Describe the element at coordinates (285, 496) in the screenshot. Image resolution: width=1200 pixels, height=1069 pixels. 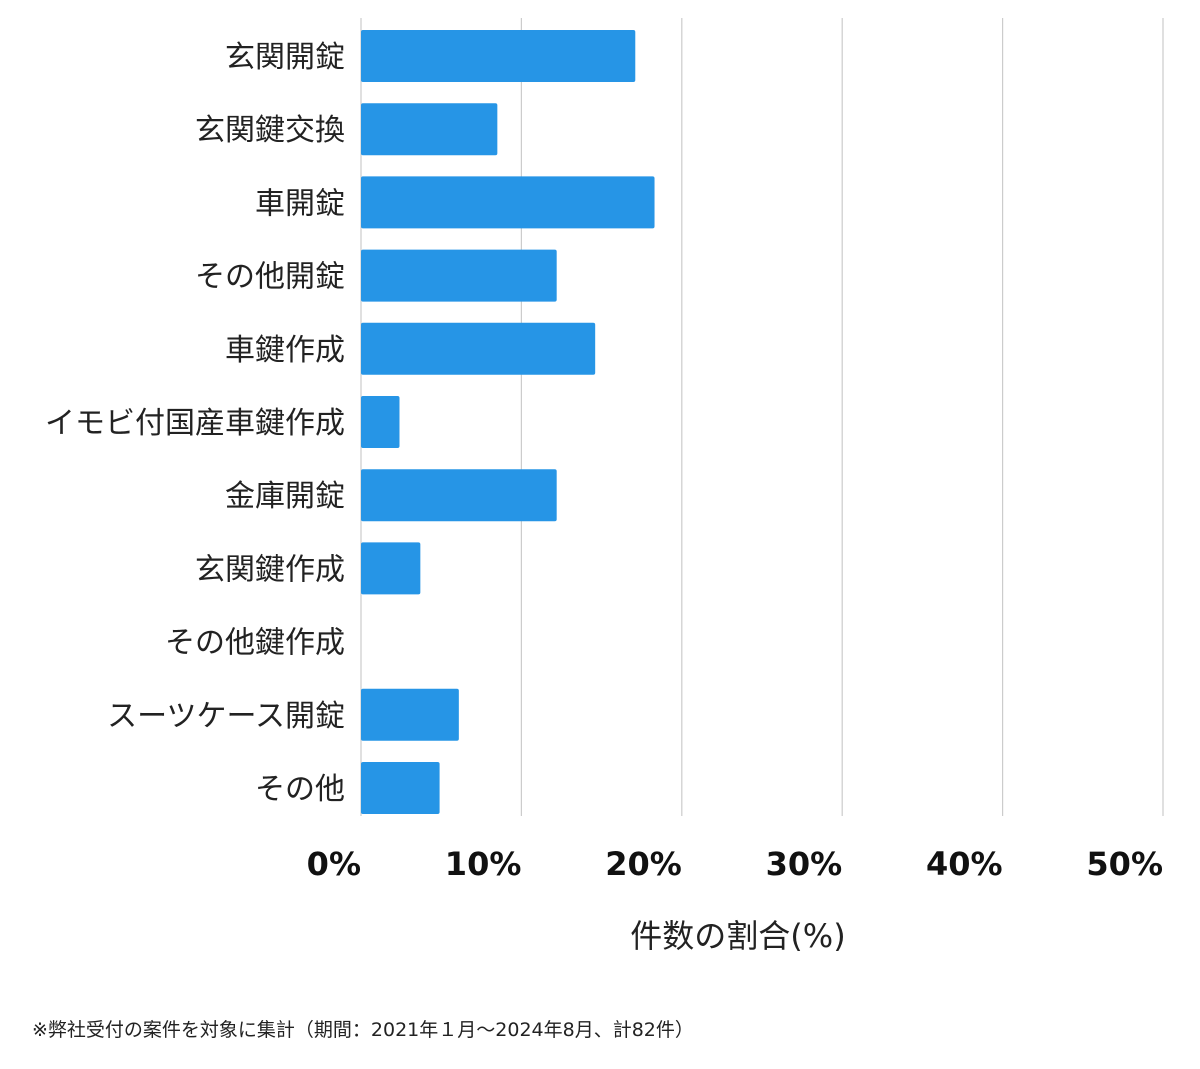
I see `category-label: 金庫開錠` at that location.